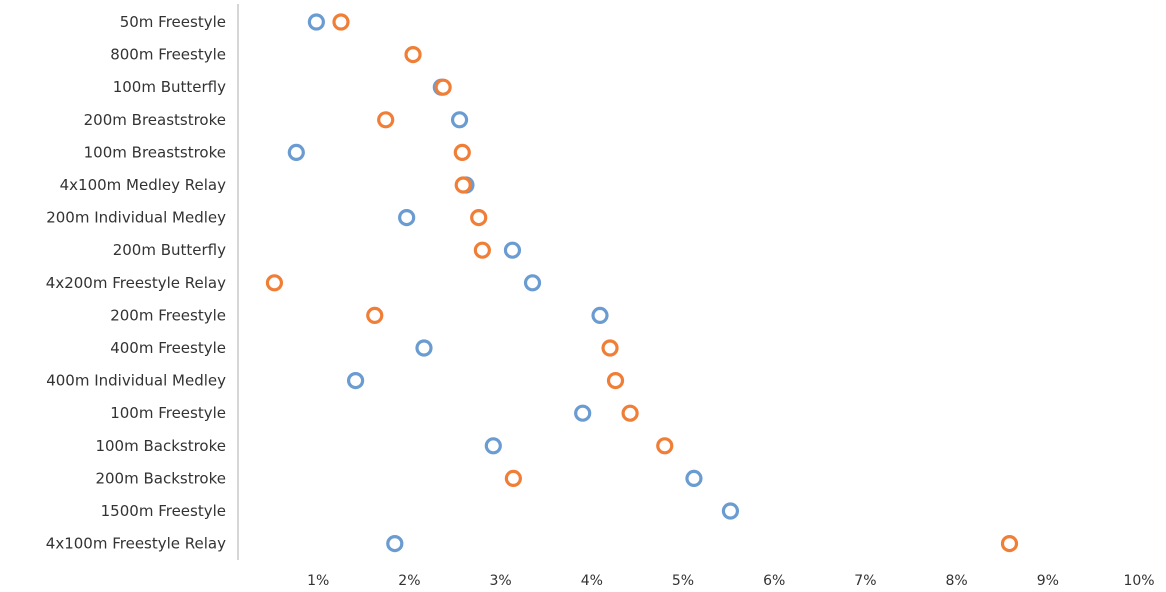  I want to click on category-label: 50m Freestyle, so click(173, 22).